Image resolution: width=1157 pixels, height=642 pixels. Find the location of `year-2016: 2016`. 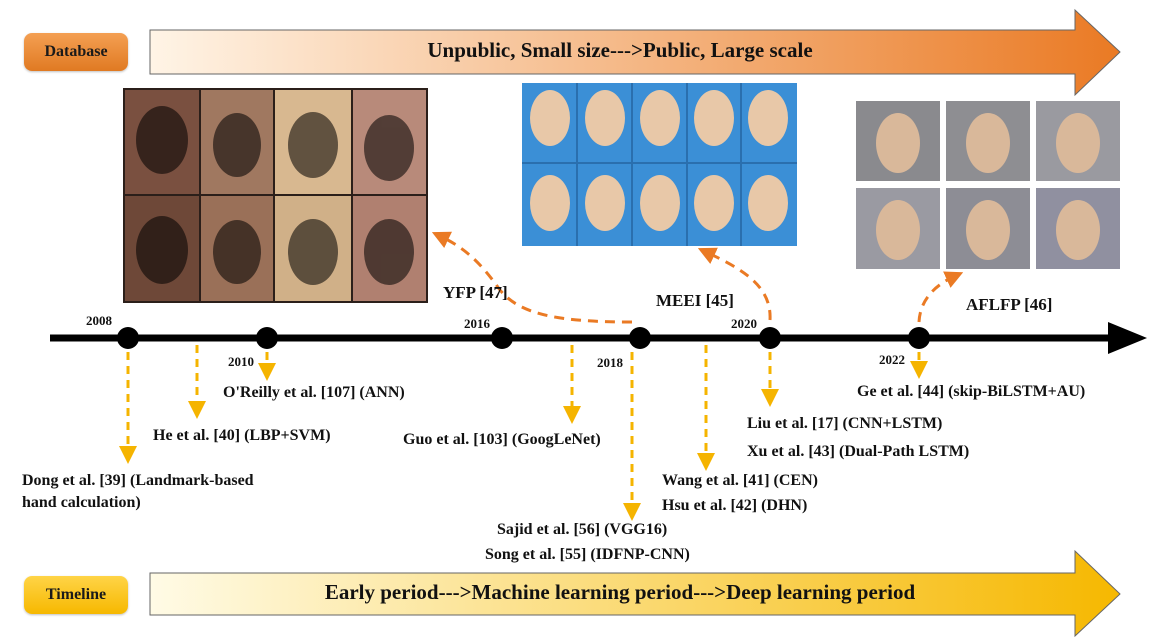

year-2016: 2016 is located at coordinates (477, 323).